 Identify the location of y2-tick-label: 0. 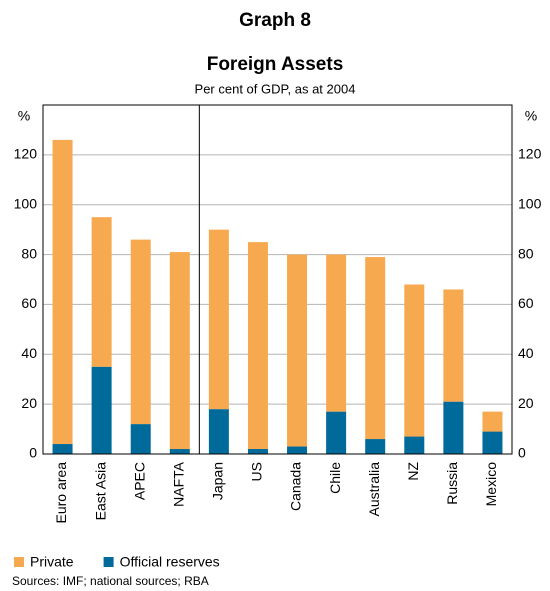
(522, 453).